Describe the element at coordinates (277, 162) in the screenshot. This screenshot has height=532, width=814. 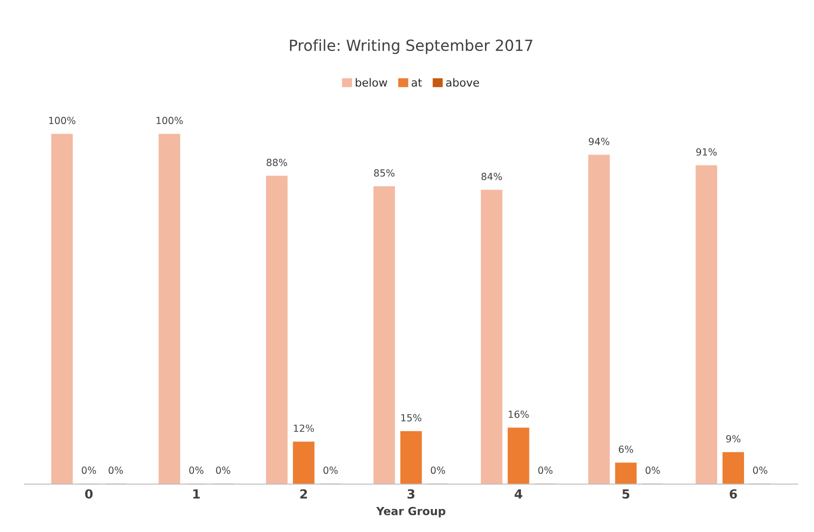
I see `data-label: 88%` at that location.